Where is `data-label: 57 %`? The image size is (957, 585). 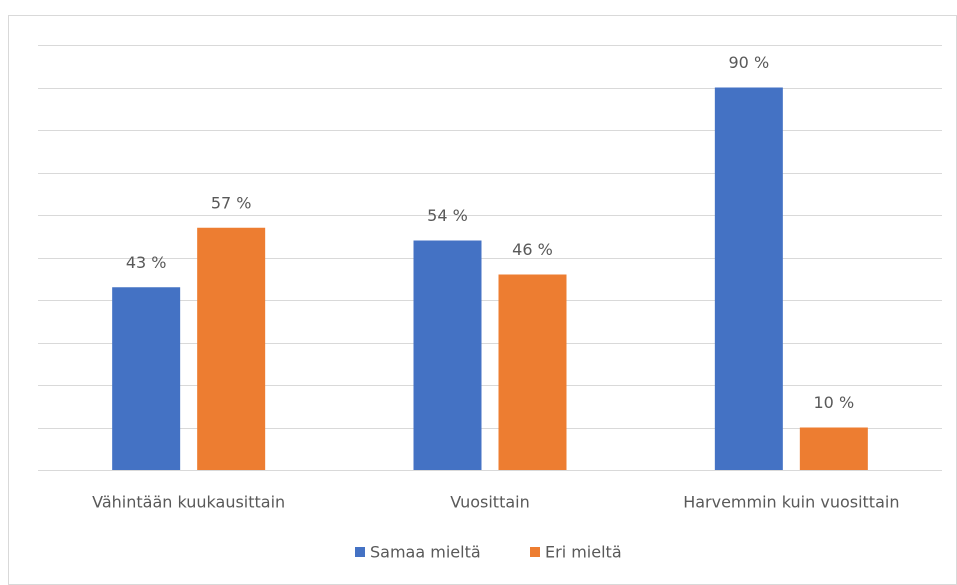 data-label: 57 % is located at coordinates (231, 202).